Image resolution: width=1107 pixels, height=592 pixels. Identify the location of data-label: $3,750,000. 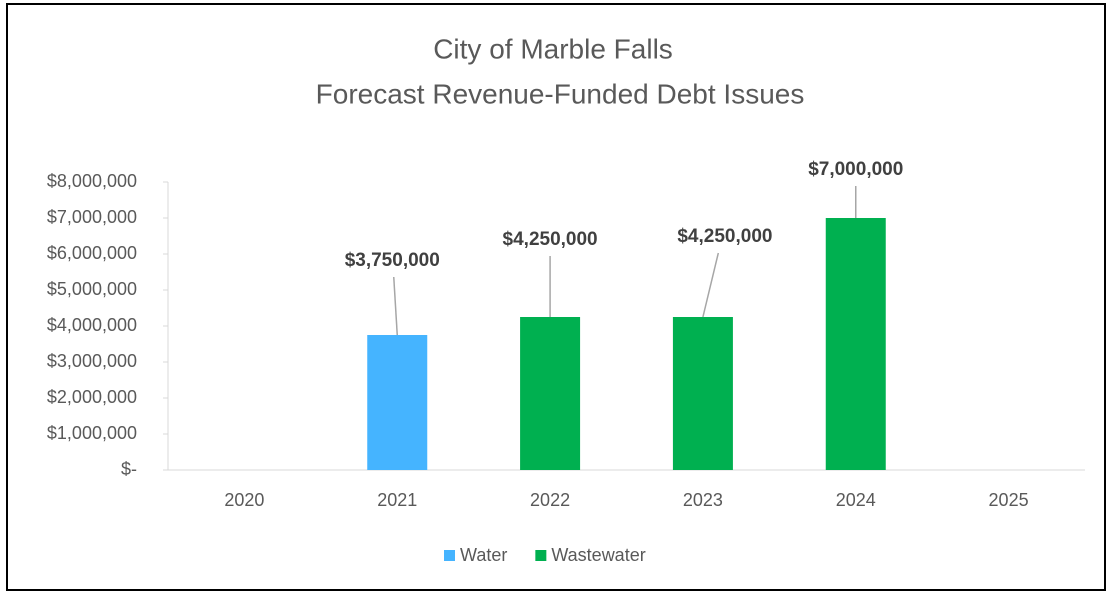
(392, 260).